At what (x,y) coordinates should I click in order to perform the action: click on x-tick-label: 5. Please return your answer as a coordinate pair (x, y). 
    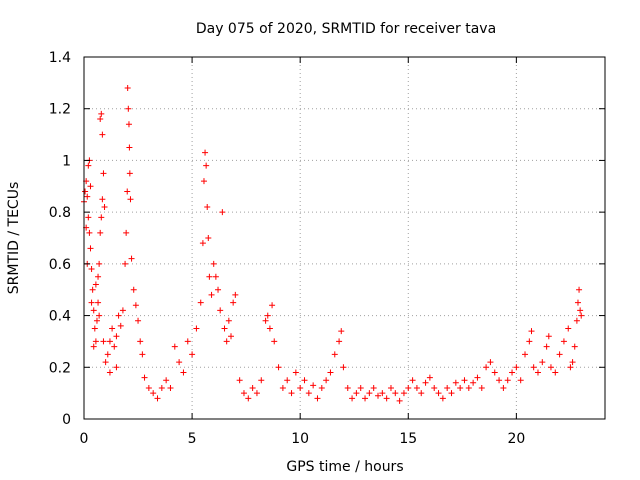
    Looking at the image, I should click on (192, 439).